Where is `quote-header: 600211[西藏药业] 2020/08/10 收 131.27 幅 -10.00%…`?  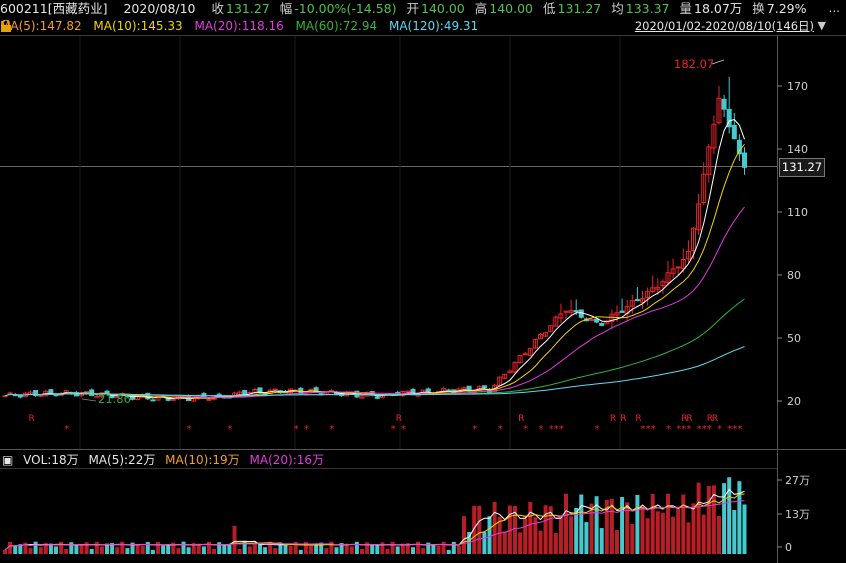 quote-header: 600211[西藏药业] 2020/08/10 收 131.27 幅 -10.00%… is located at coordinates (406, 9).